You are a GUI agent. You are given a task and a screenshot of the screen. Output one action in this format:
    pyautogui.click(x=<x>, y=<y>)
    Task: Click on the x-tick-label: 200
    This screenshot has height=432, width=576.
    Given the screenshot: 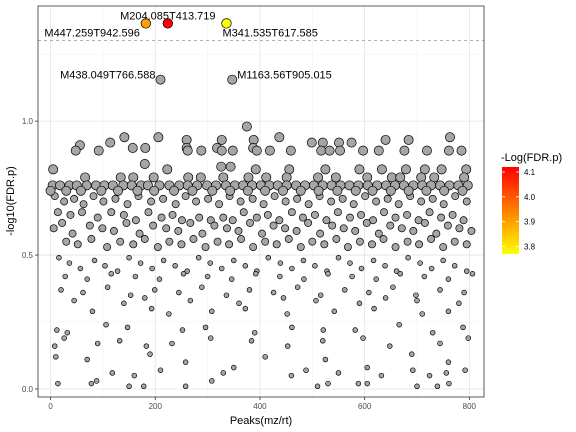 What is the action you would take?
    pyautogui.click(x=156, y=406)
    